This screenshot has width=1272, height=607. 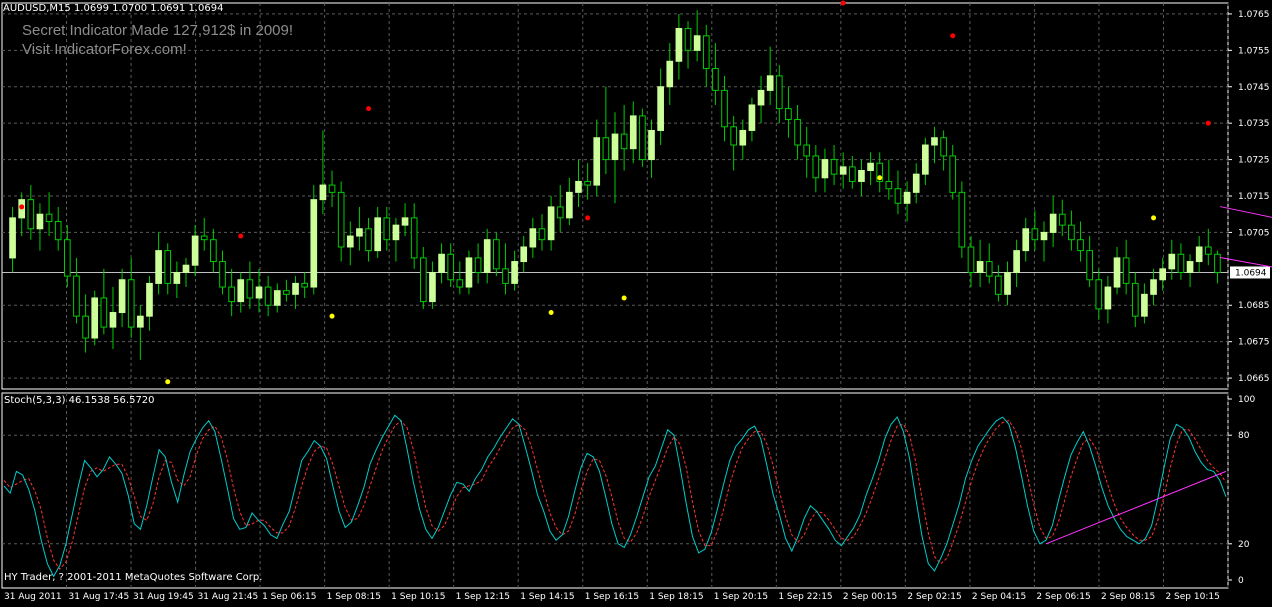 I want to click on price-tick-label: 1.0705, so click(x=1254, y=233).